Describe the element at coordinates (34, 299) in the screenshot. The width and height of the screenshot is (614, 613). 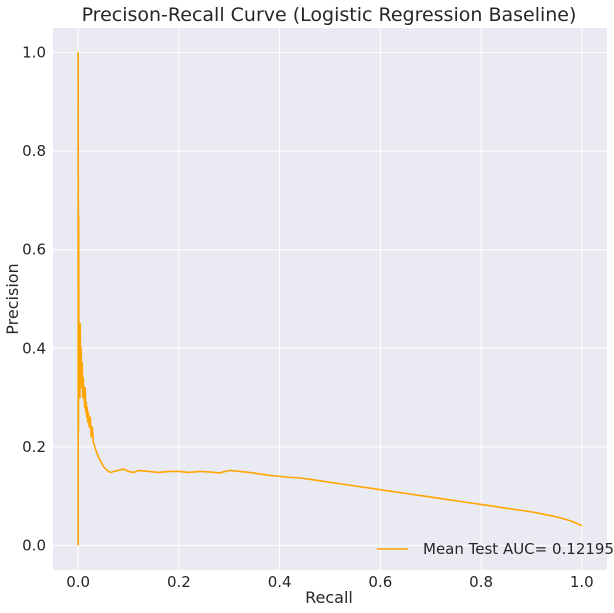
I see `y-tick-labels: 0.0 0.2 0.4 0.6 0.8 1.0` at that location.